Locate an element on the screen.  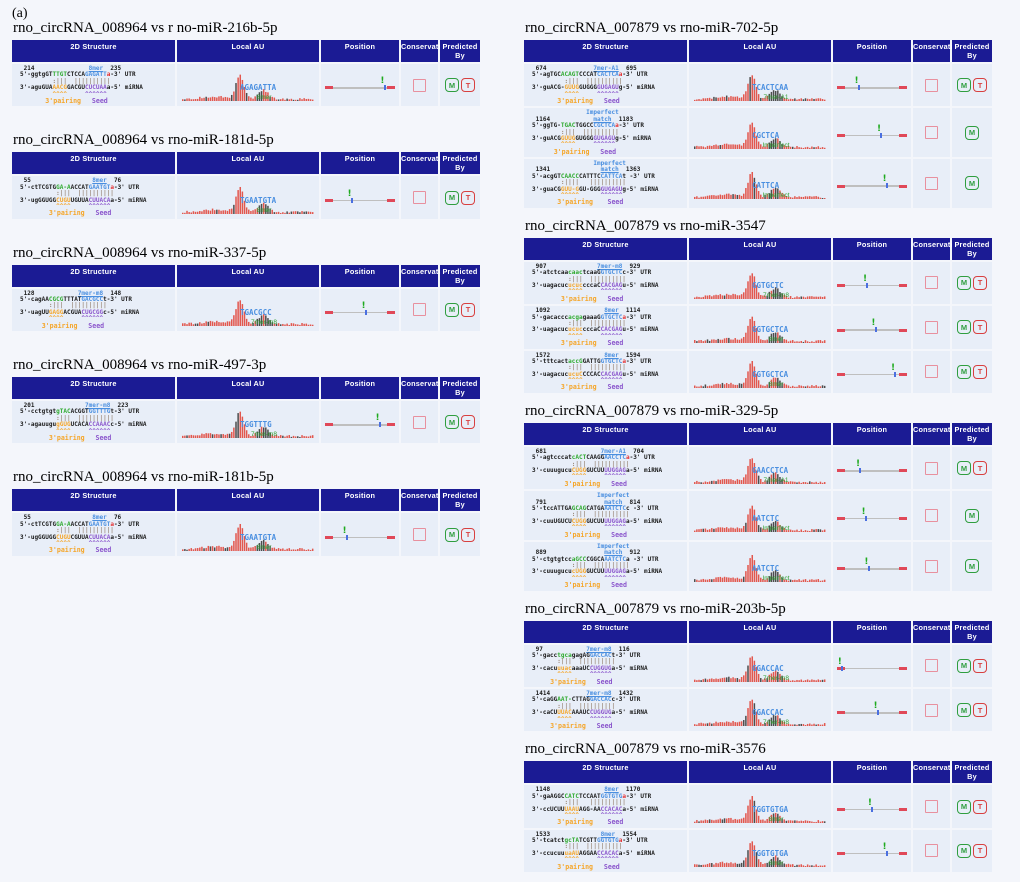
alignment-line: 3'-ugGGUGGCUGUUGUUACUUACAa-5' miRNA is located at coordinates (83, 200).